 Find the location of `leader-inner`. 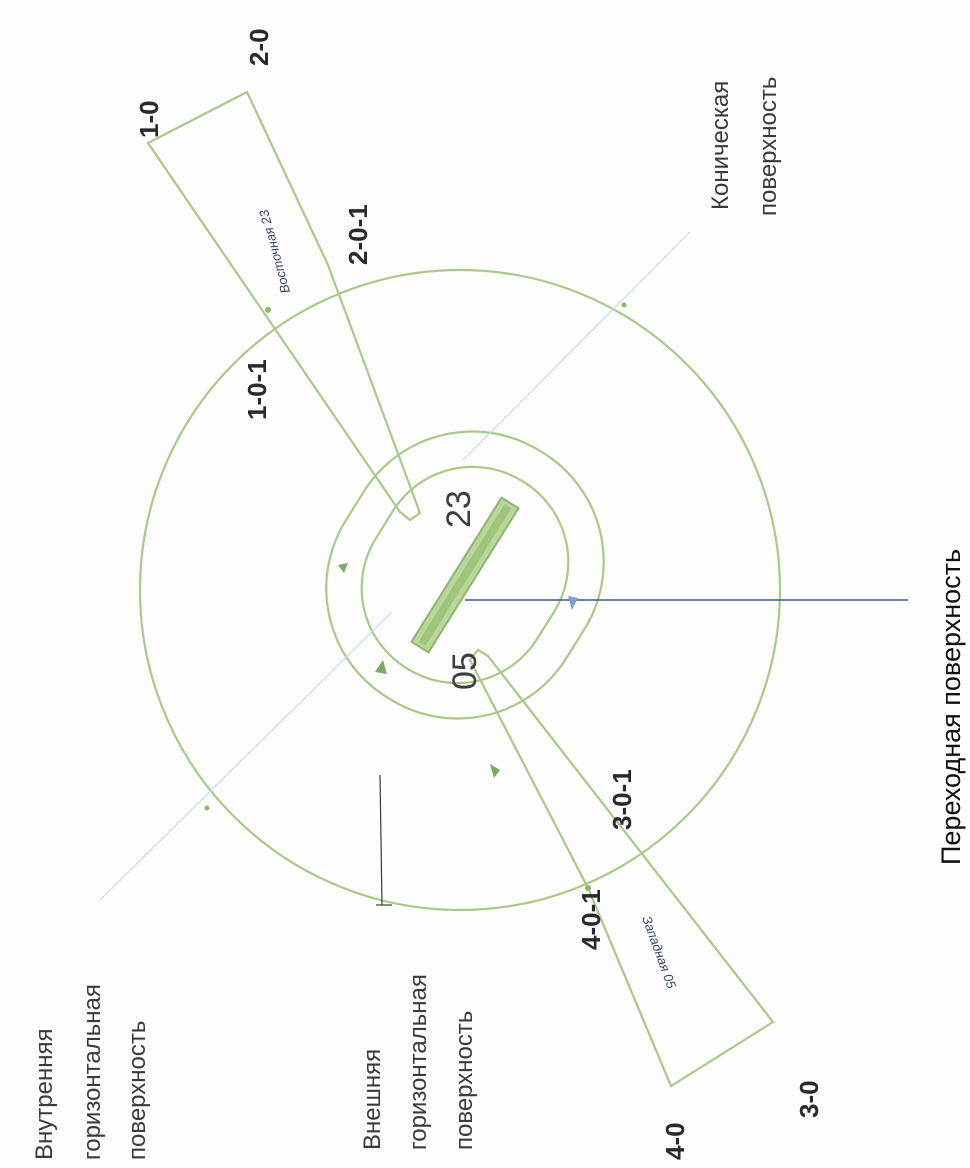

leader-inner is located at coordinates (246, 756).